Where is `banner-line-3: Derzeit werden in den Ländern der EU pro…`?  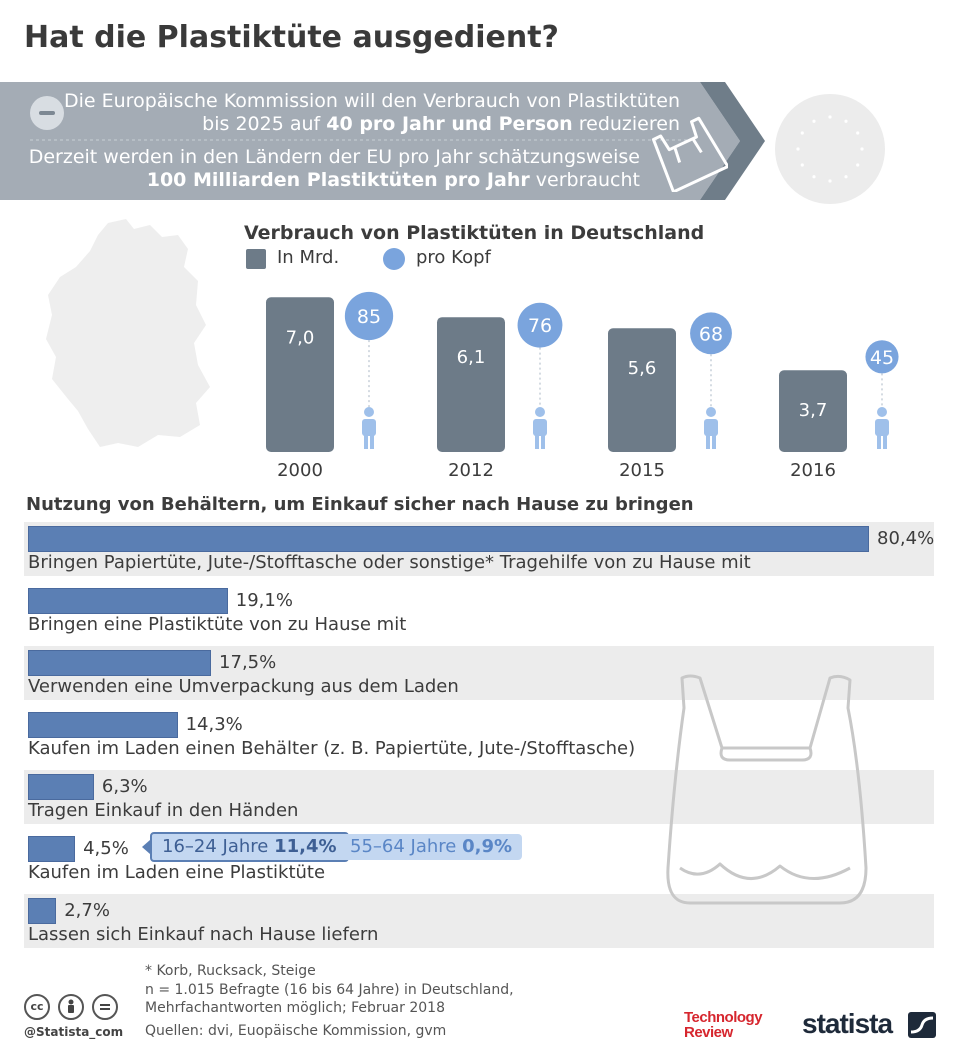
banner-line-3: Derzeit werden in den Ländern der EU pro… is located at coordinates (334, 157).